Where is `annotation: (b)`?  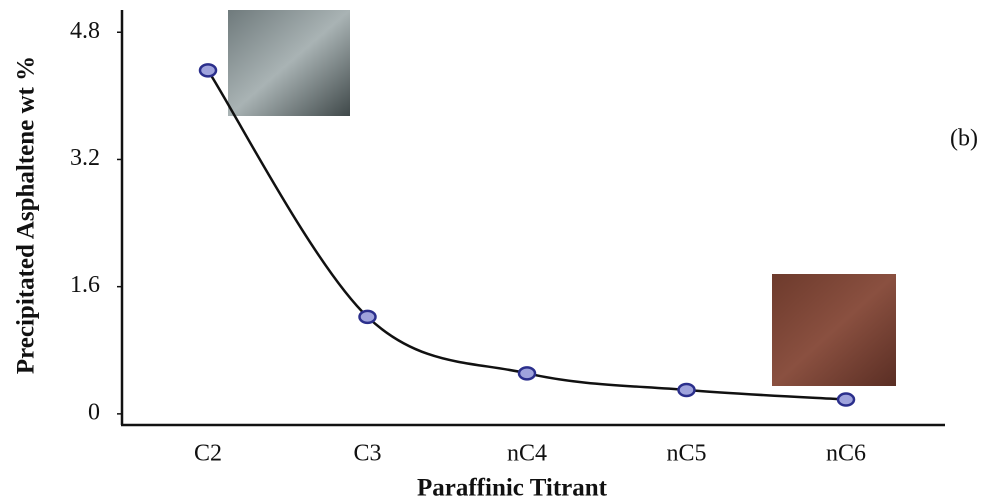
annotation: (b) is located at coordinates (964, 139).